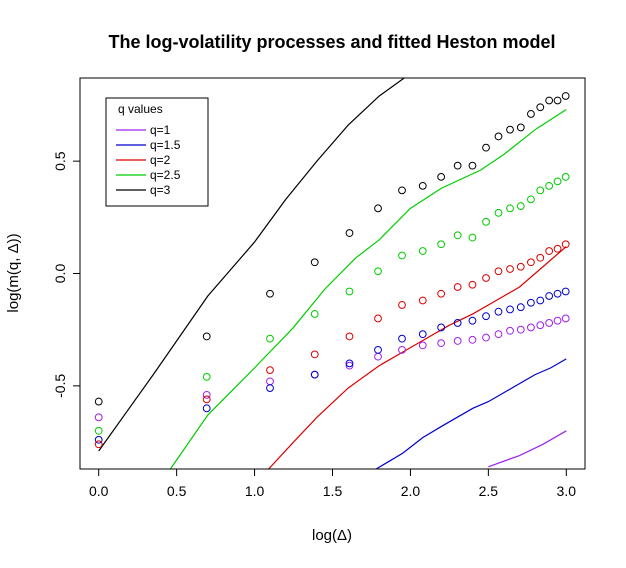 The image size is (626, 568). Describe the element at coordinates (333, 491) in the screenshot. I see `x-tick-label: 1.5` at that location.